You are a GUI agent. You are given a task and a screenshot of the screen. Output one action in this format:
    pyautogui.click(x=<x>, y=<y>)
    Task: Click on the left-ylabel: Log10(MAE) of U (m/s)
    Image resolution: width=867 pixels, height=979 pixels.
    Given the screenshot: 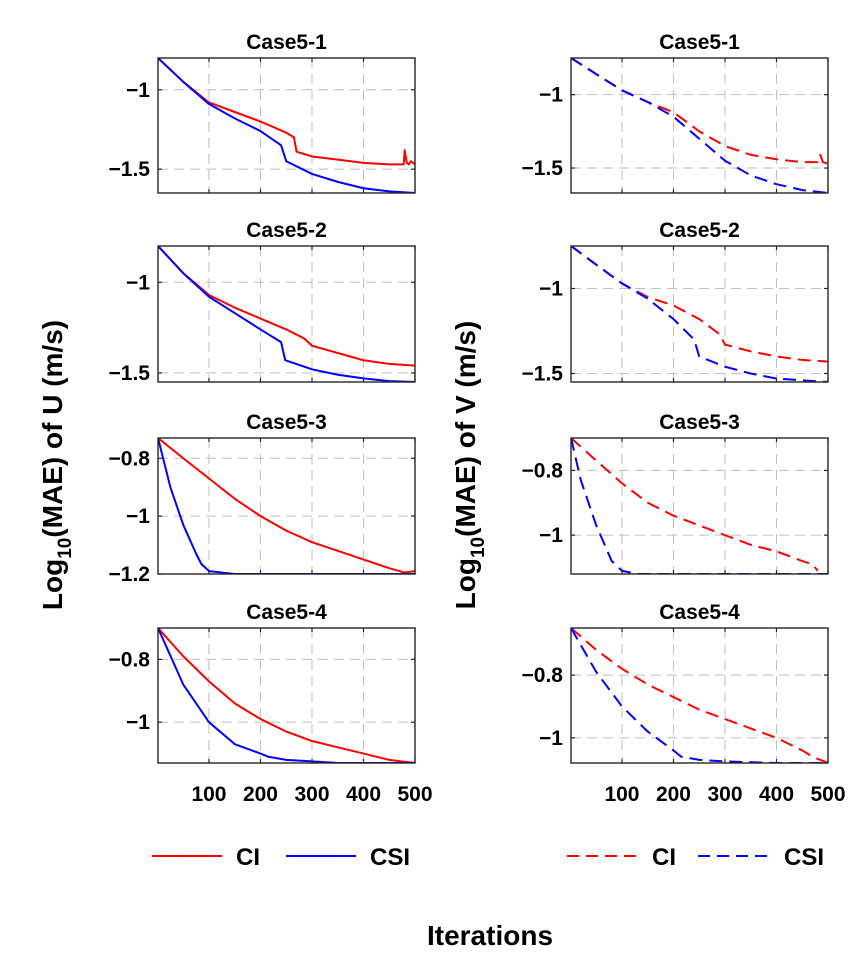 What is the action you would take?
    pyautogui.click(x=56, y=465)
    